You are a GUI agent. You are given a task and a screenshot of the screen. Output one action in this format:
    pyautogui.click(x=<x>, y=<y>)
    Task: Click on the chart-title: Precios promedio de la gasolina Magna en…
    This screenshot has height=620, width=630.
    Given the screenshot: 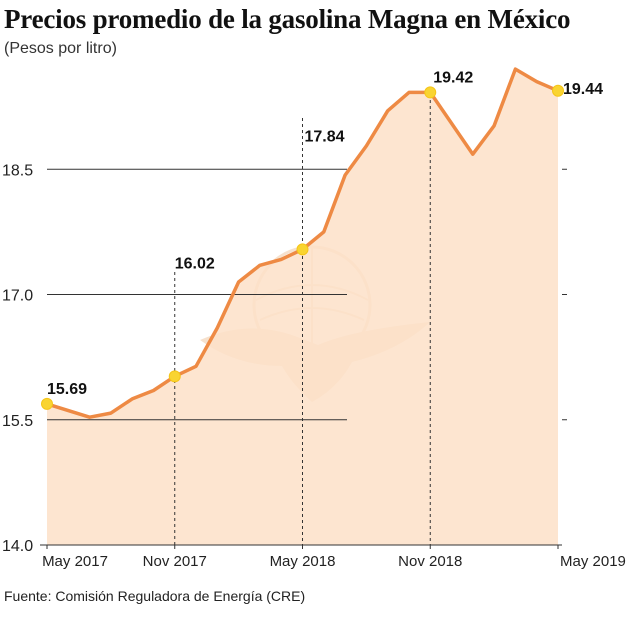 What is the action you would take?
    pyautogui.click(x=287, y=19)
    